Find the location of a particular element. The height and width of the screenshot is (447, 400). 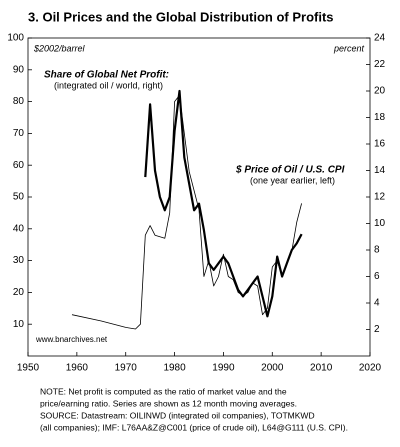

y2-tick-label: 4 is located at coordinates (377, 303).